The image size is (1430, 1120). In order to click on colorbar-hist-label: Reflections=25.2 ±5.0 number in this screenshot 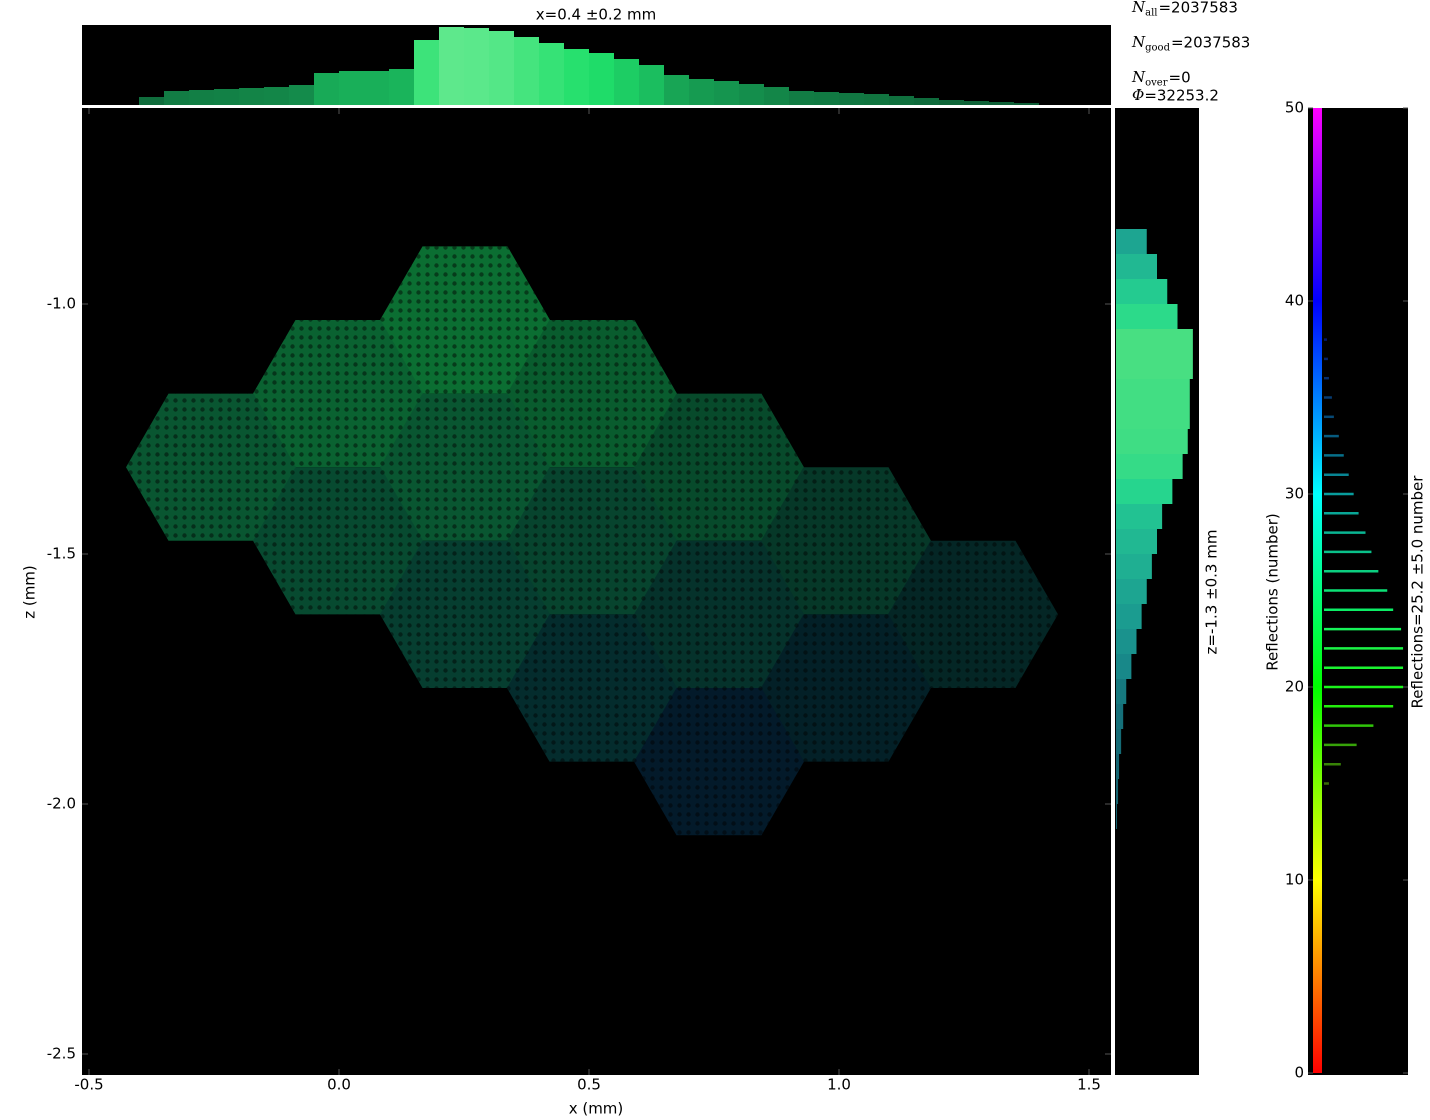, I will do `click(1418, 592)`.